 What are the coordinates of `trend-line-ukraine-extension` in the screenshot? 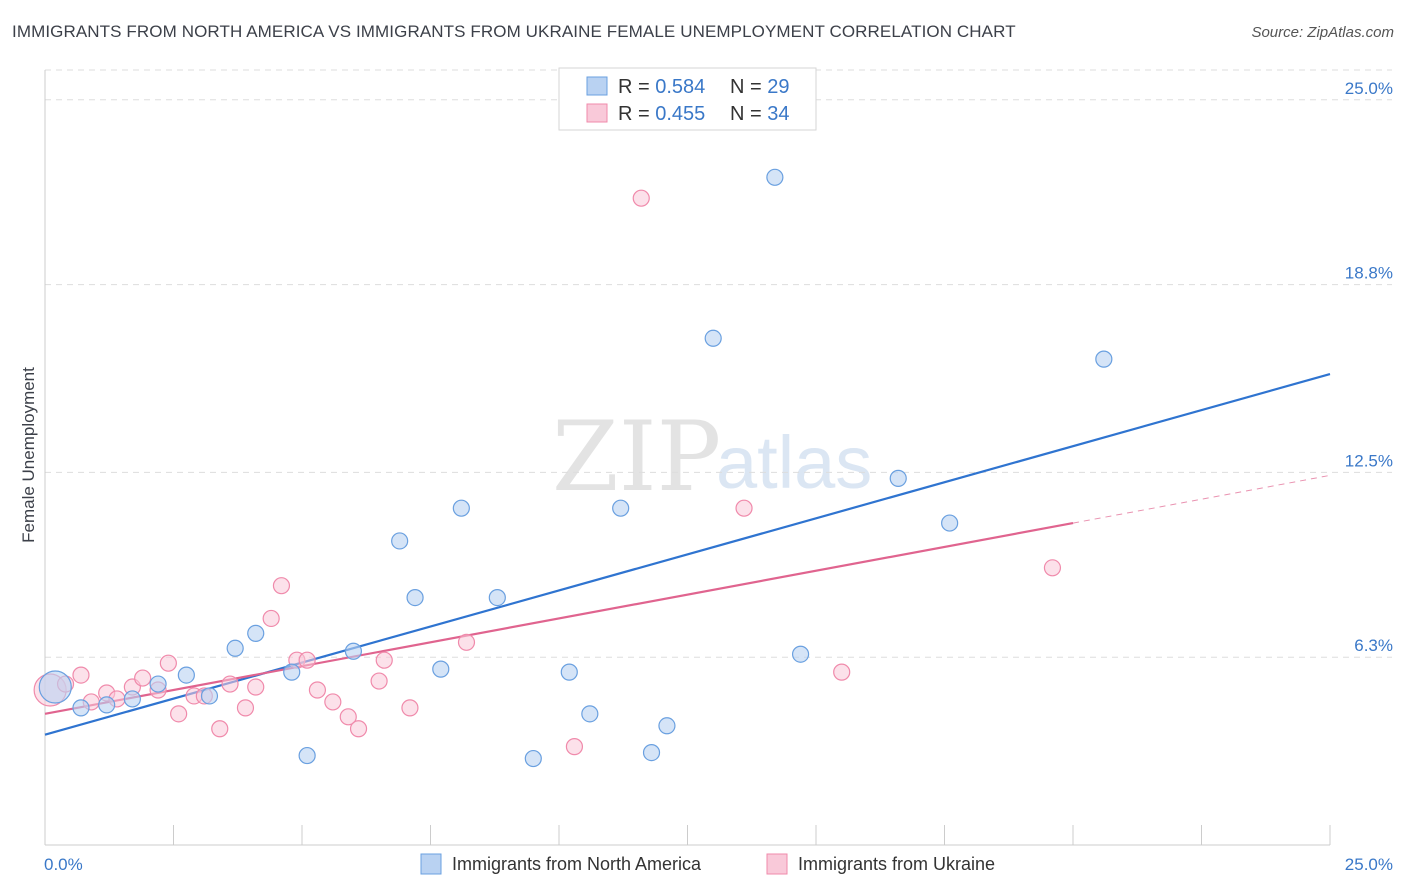 It's located at (1201, 499).